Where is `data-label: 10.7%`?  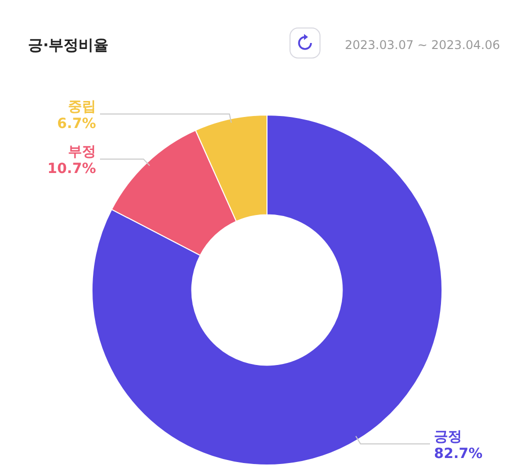
data-label: 10.7% is located at coordinates (71, 169).